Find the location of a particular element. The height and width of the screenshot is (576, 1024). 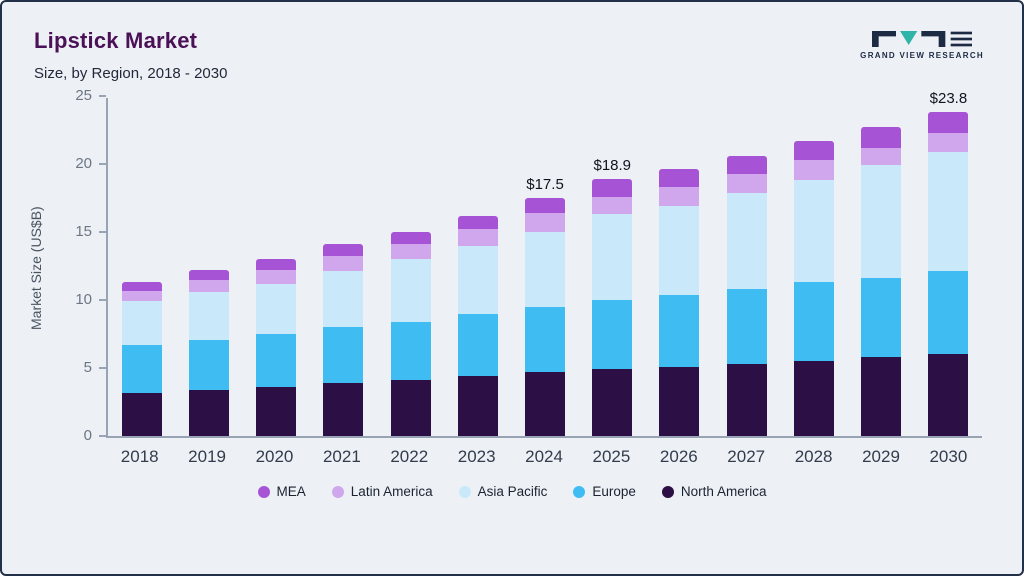

bar-2023 is located at coordinates (477, 325).